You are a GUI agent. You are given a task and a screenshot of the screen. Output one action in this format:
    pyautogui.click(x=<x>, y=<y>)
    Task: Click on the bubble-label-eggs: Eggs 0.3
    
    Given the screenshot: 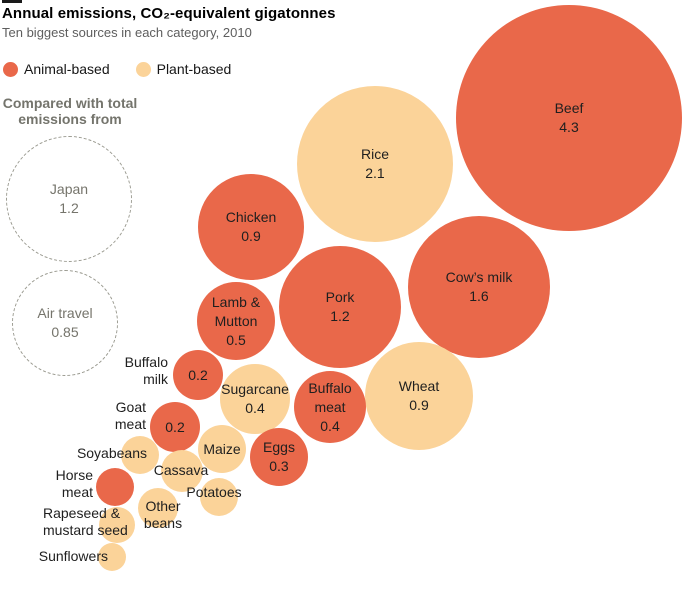 What is the action you would take?
    pyautogui.click(x=279, y=456)
    